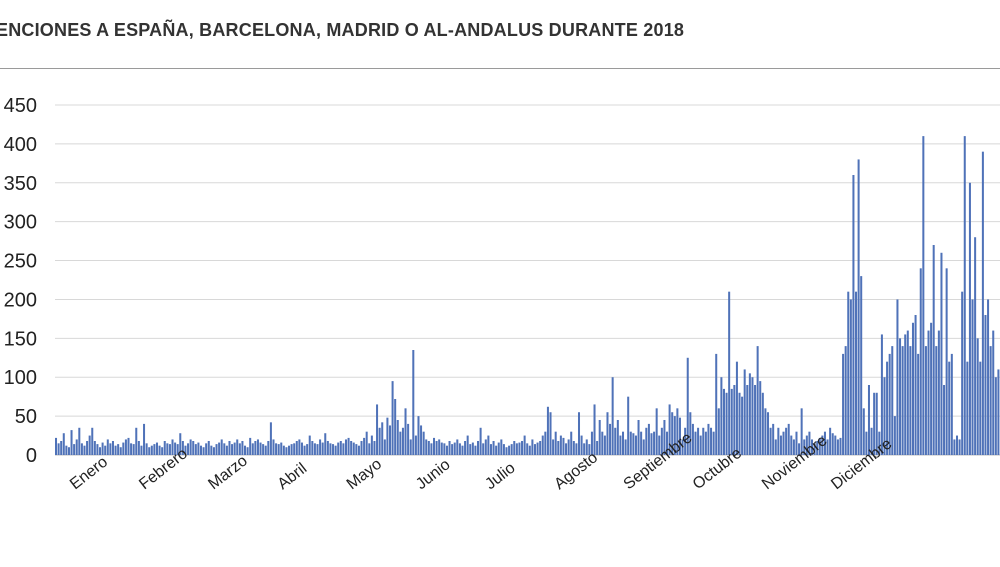 The height and width of the screenshot is (567, 1000). I want to click on x-tick-label-month: Enero, so click(89, 473).